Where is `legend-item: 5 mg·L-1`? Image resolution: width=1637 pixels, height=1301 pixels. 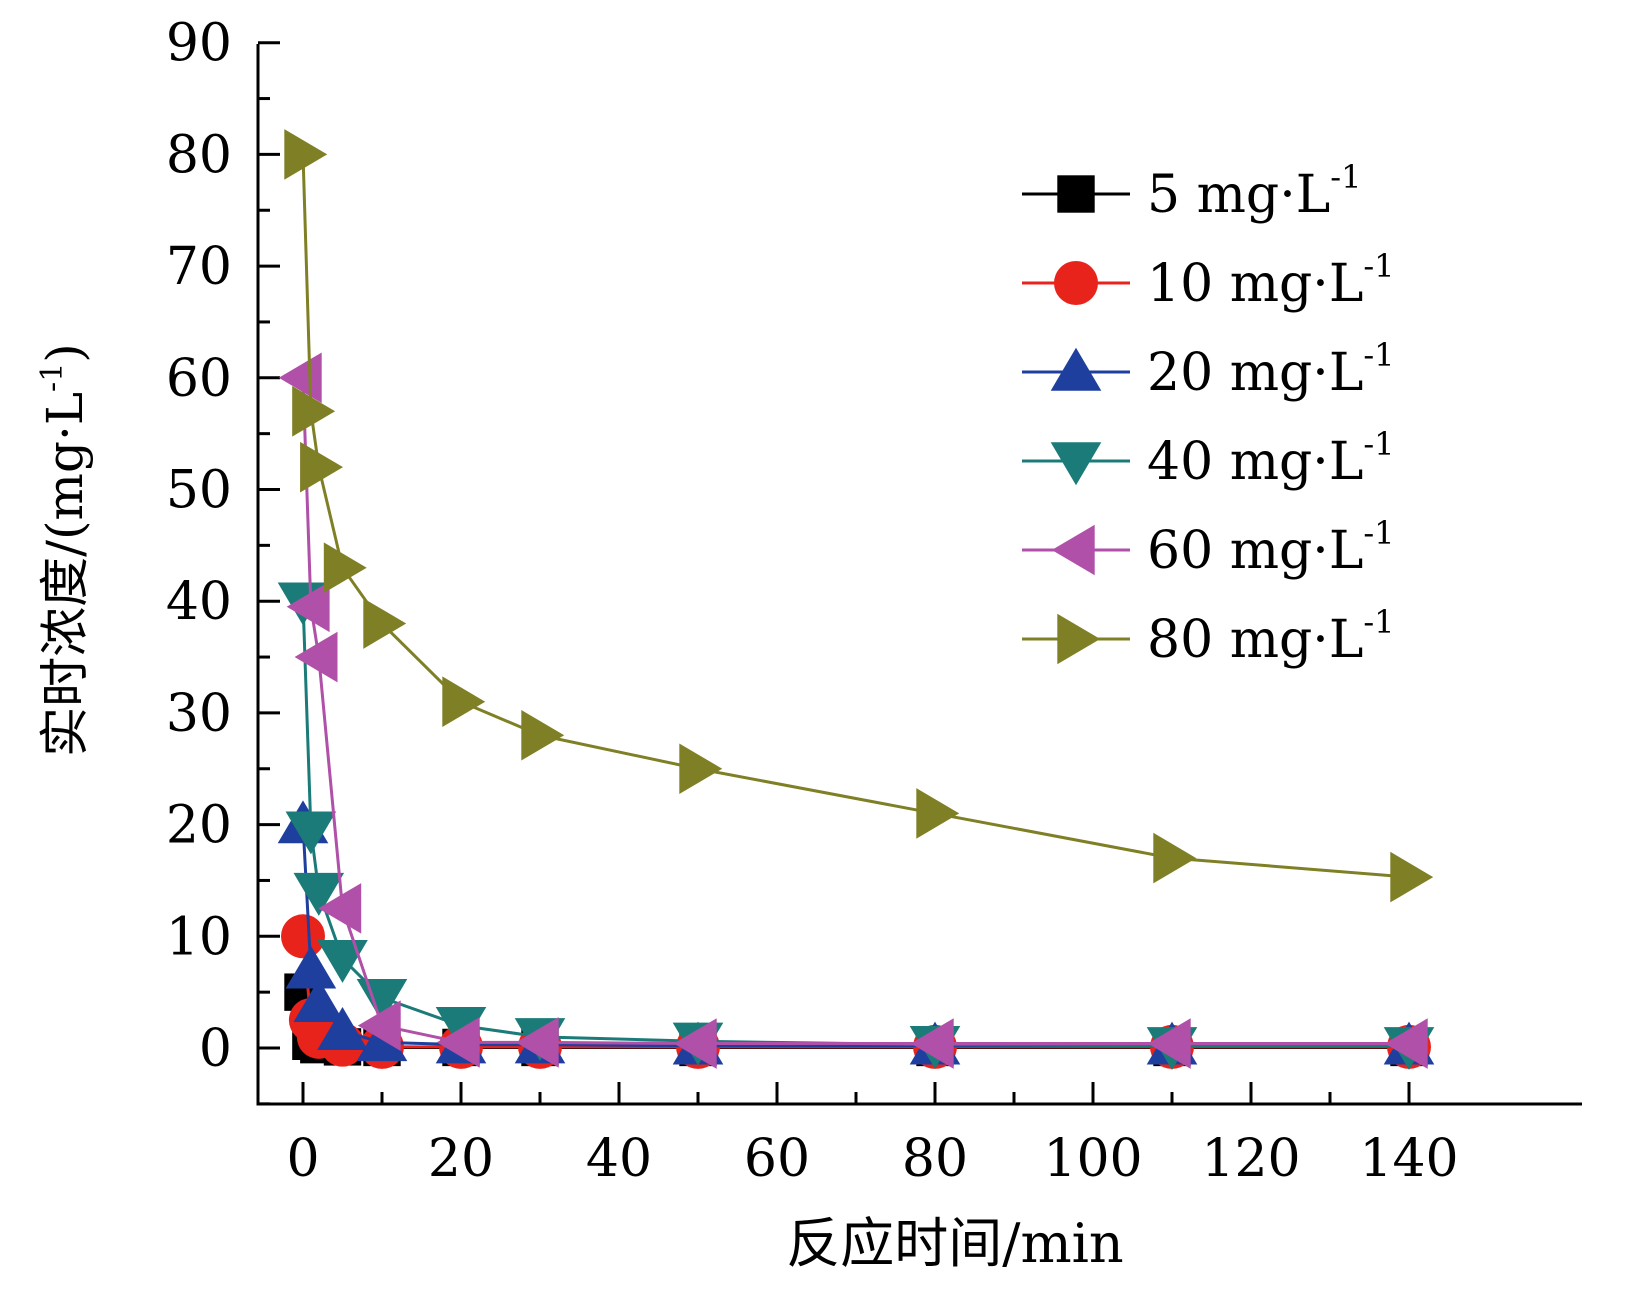 legend-item: 5 mg·L-1 is located at coordinates (1191, 191).